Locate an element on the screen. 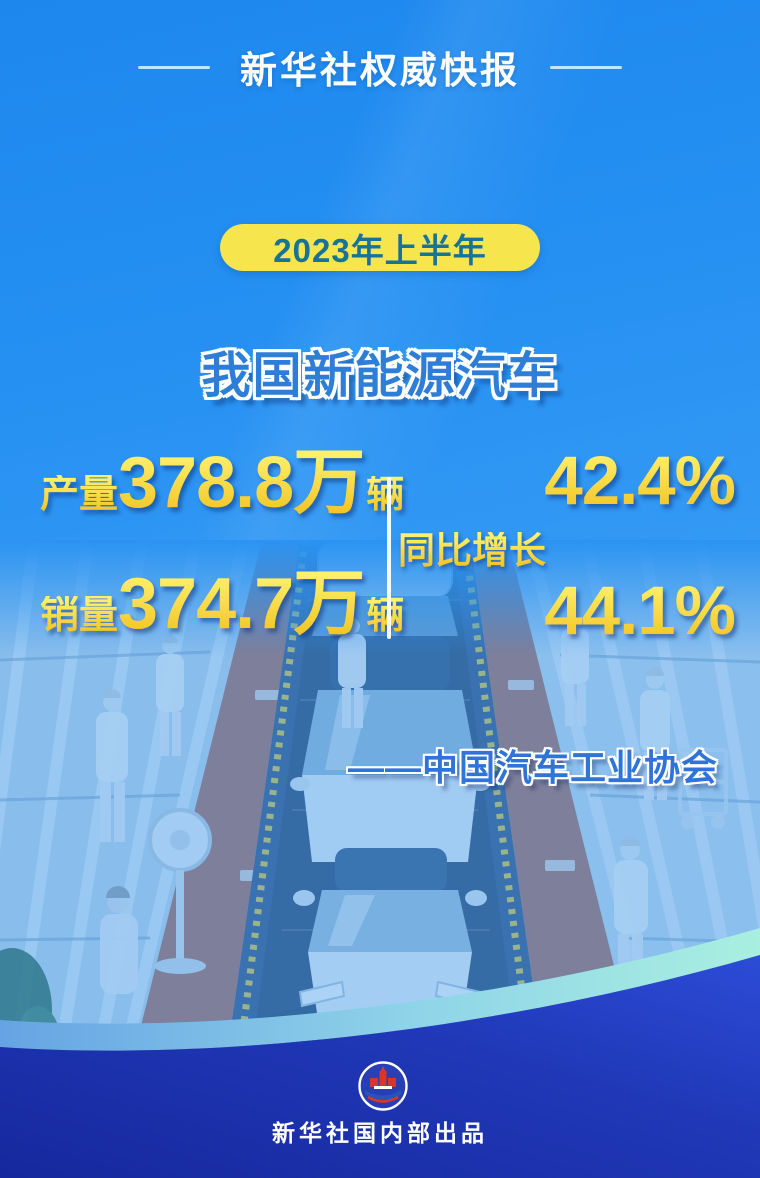 The image size is (760, 1178). masthead: 新华社权威快报 is located at coordinates (380, 67).